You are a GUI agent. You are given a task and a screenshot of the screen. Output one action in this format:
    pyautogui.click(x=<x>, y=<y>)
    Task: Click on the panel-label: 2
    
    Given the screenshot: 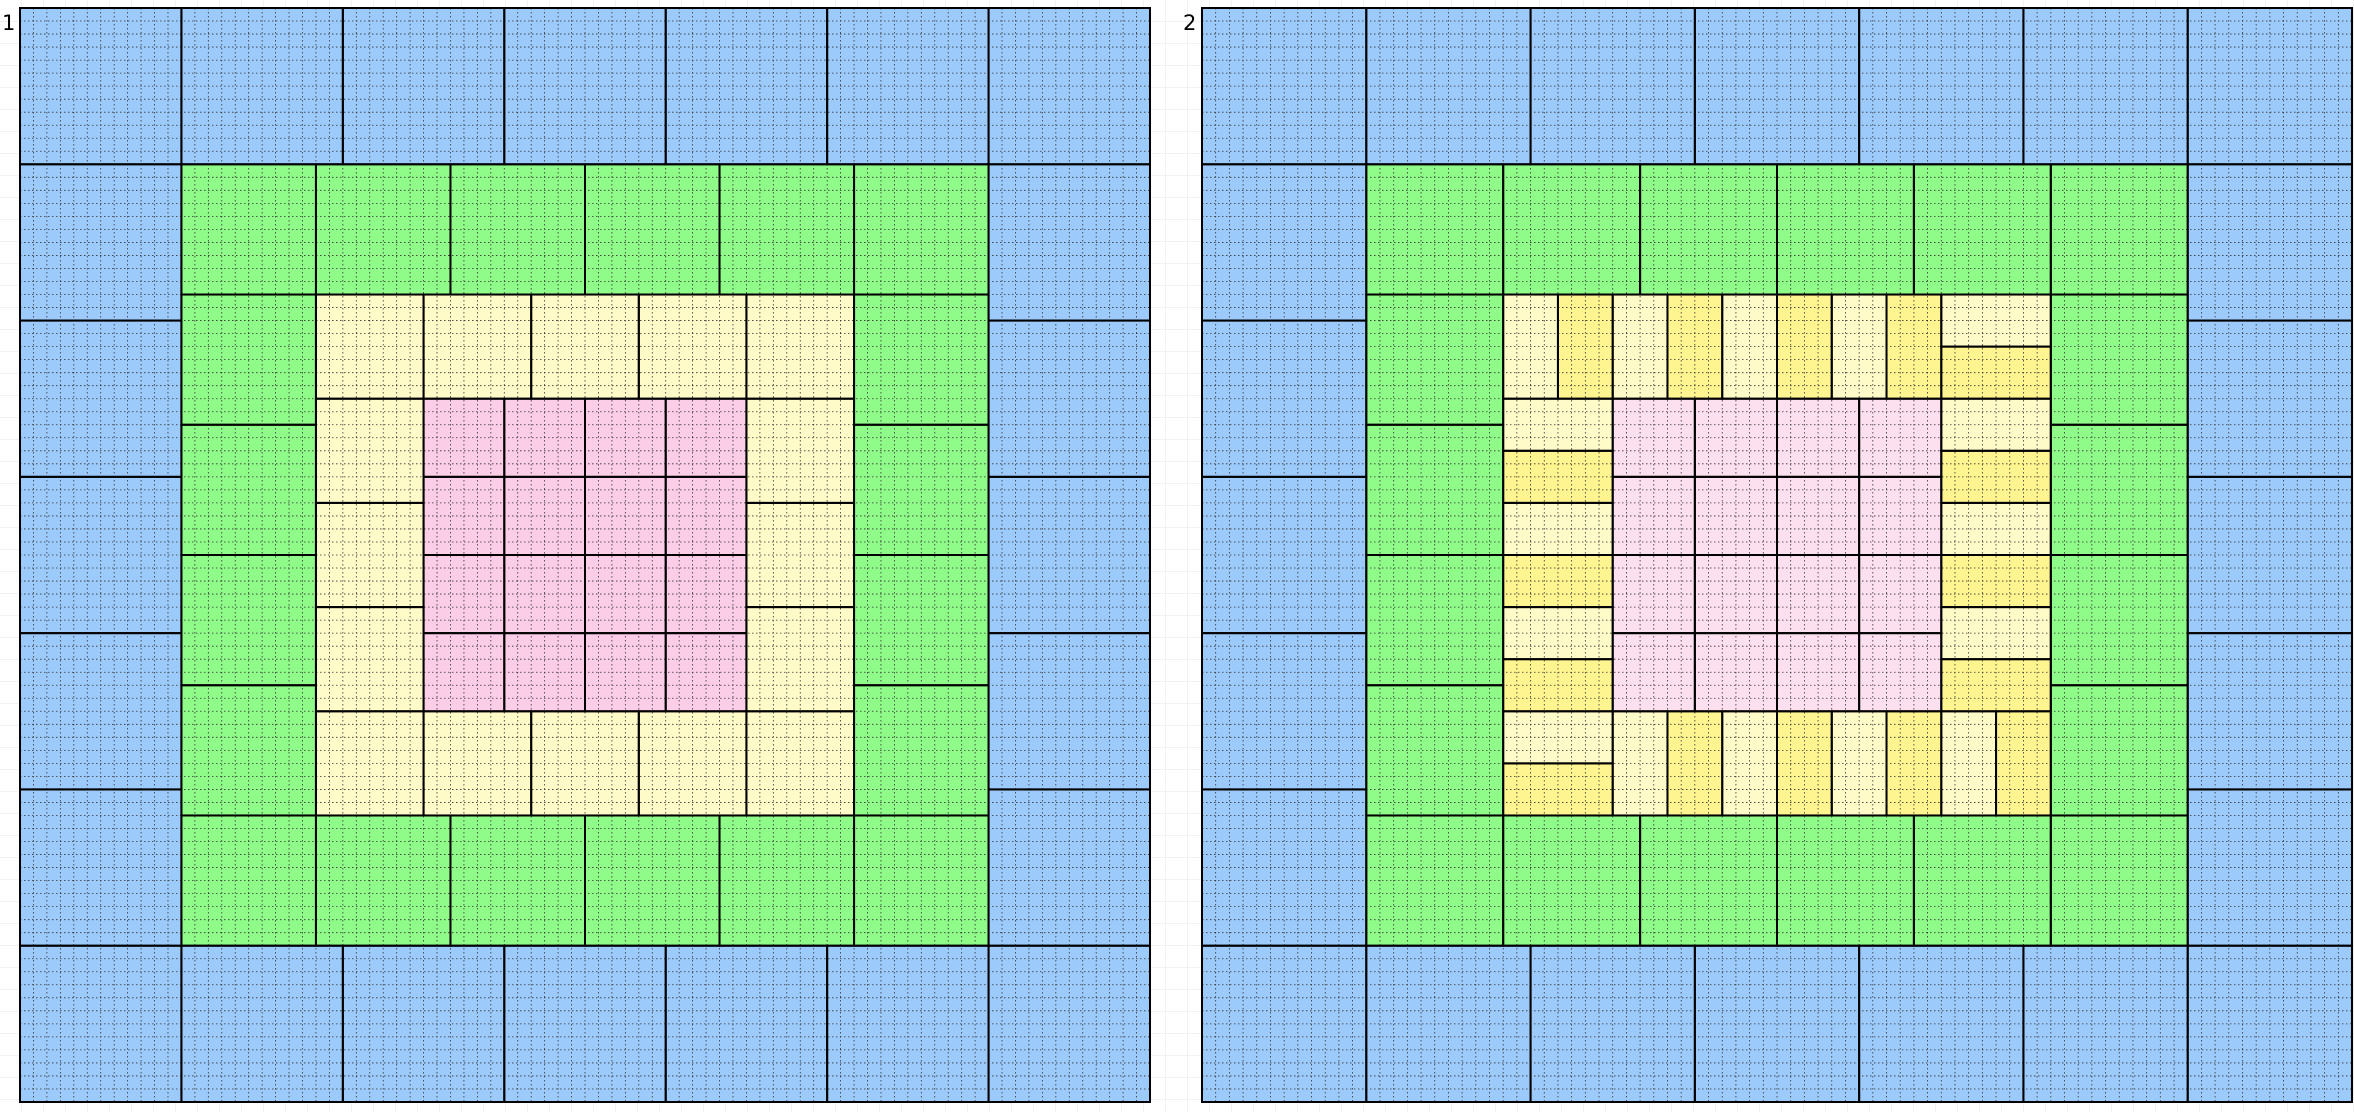 What is the action you would take?
    pyautogui.click(x=1189, y=23)
    